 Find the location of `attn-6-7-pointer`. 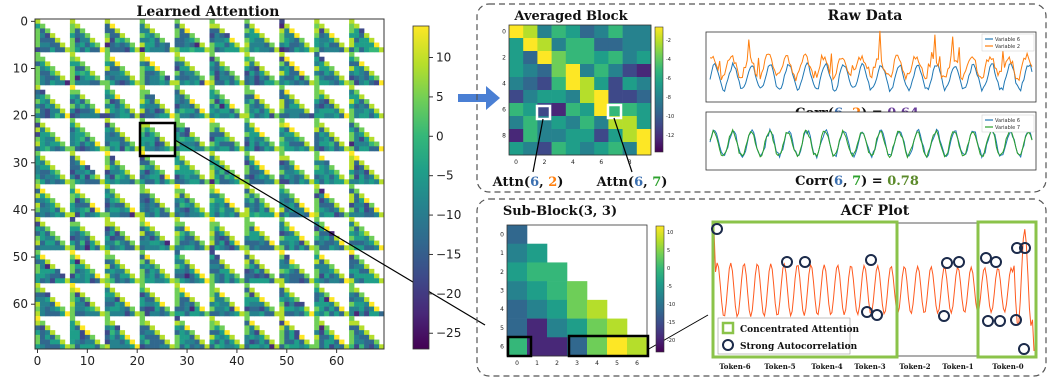

attn-6-7-pointer is located at coordinates (623, 145).